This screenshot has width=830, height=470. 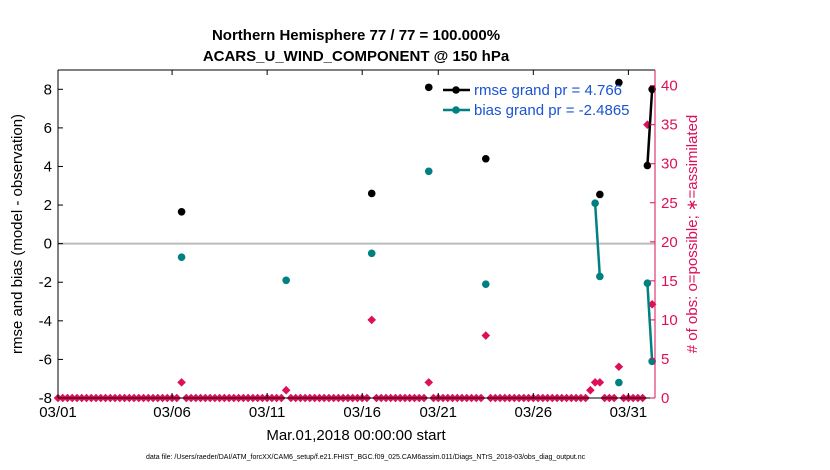 What do you see at coordinates (362, 412) in the screenshot?
I see `x-tick-label: 03/16` at bounding box center [362, 412].